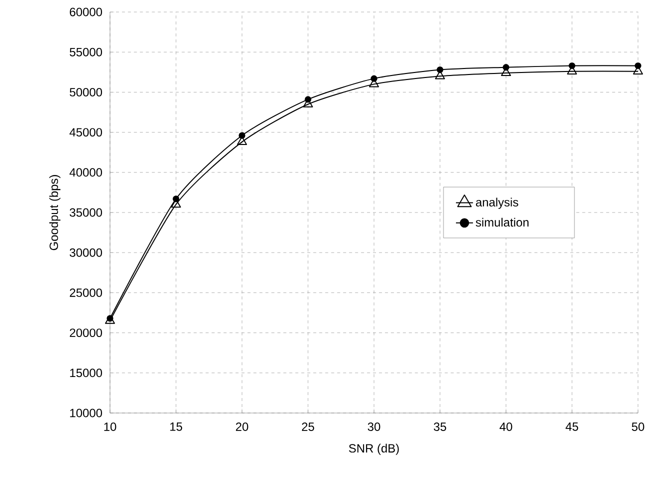  I want to click on x-tick-label: 10, so click(110, 426).